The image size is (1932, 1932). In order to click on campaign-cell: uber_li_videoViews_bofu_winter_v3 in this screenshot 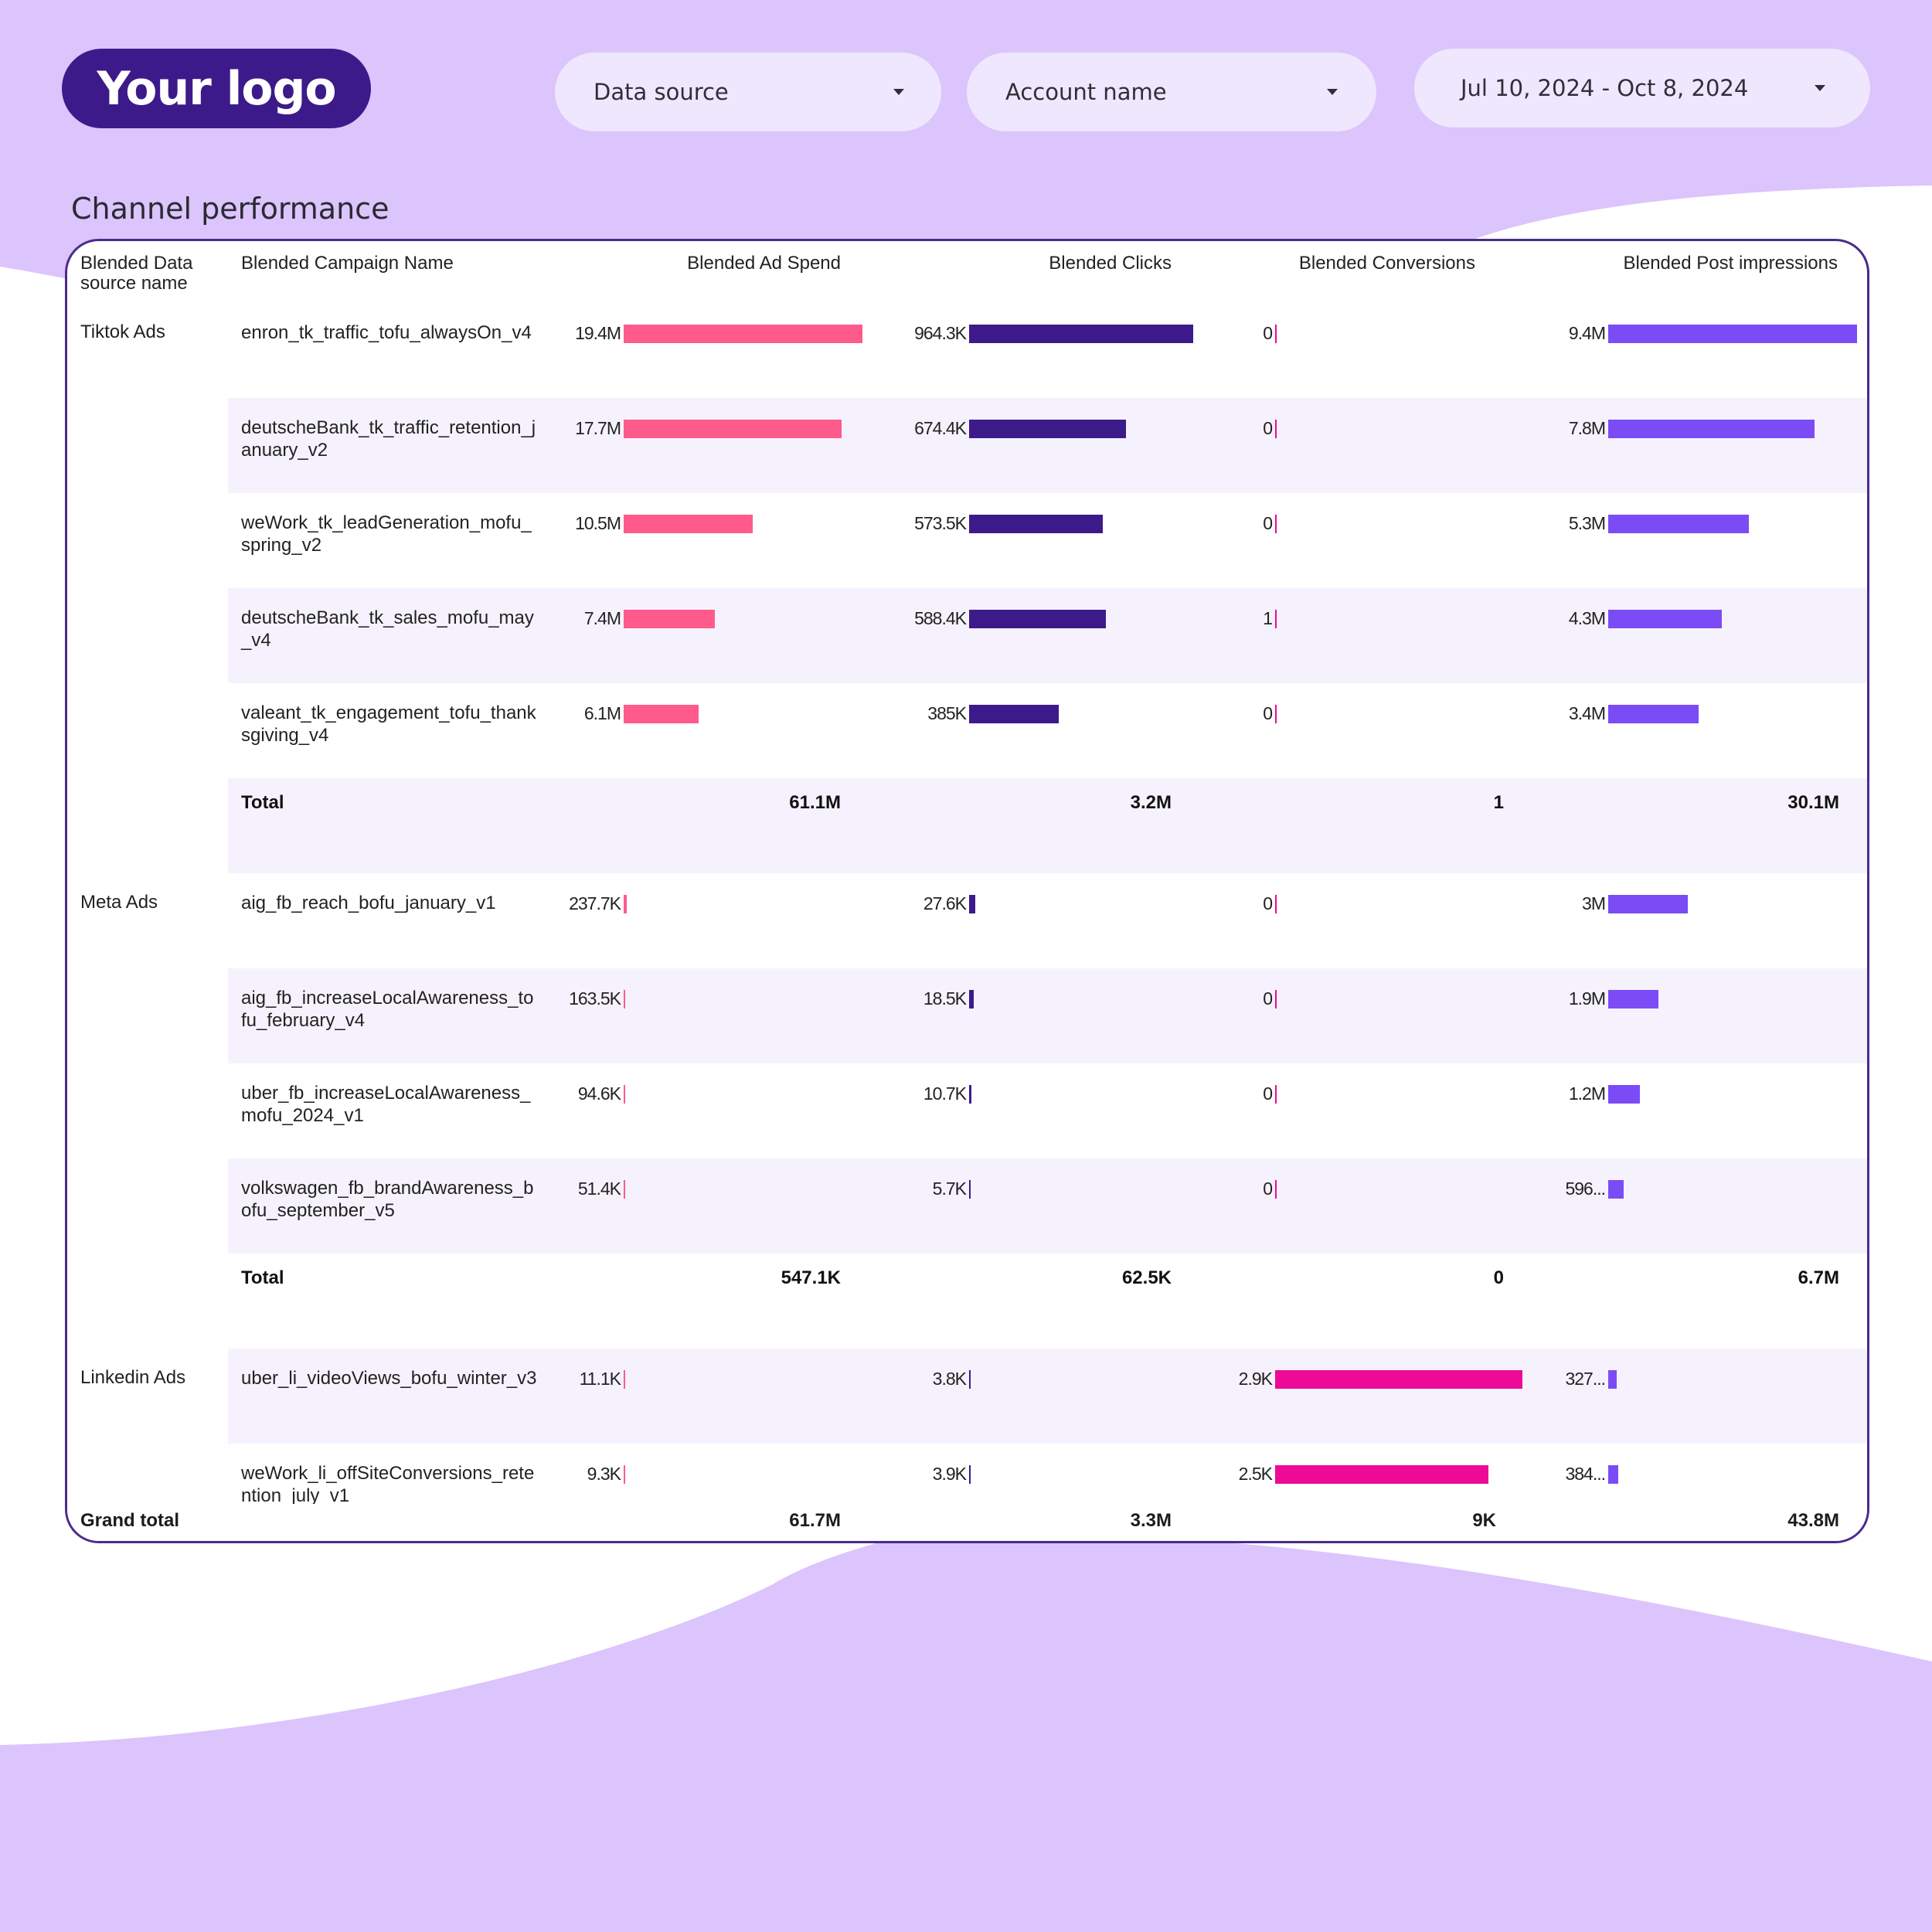, I will do `click(389, 1378)`.